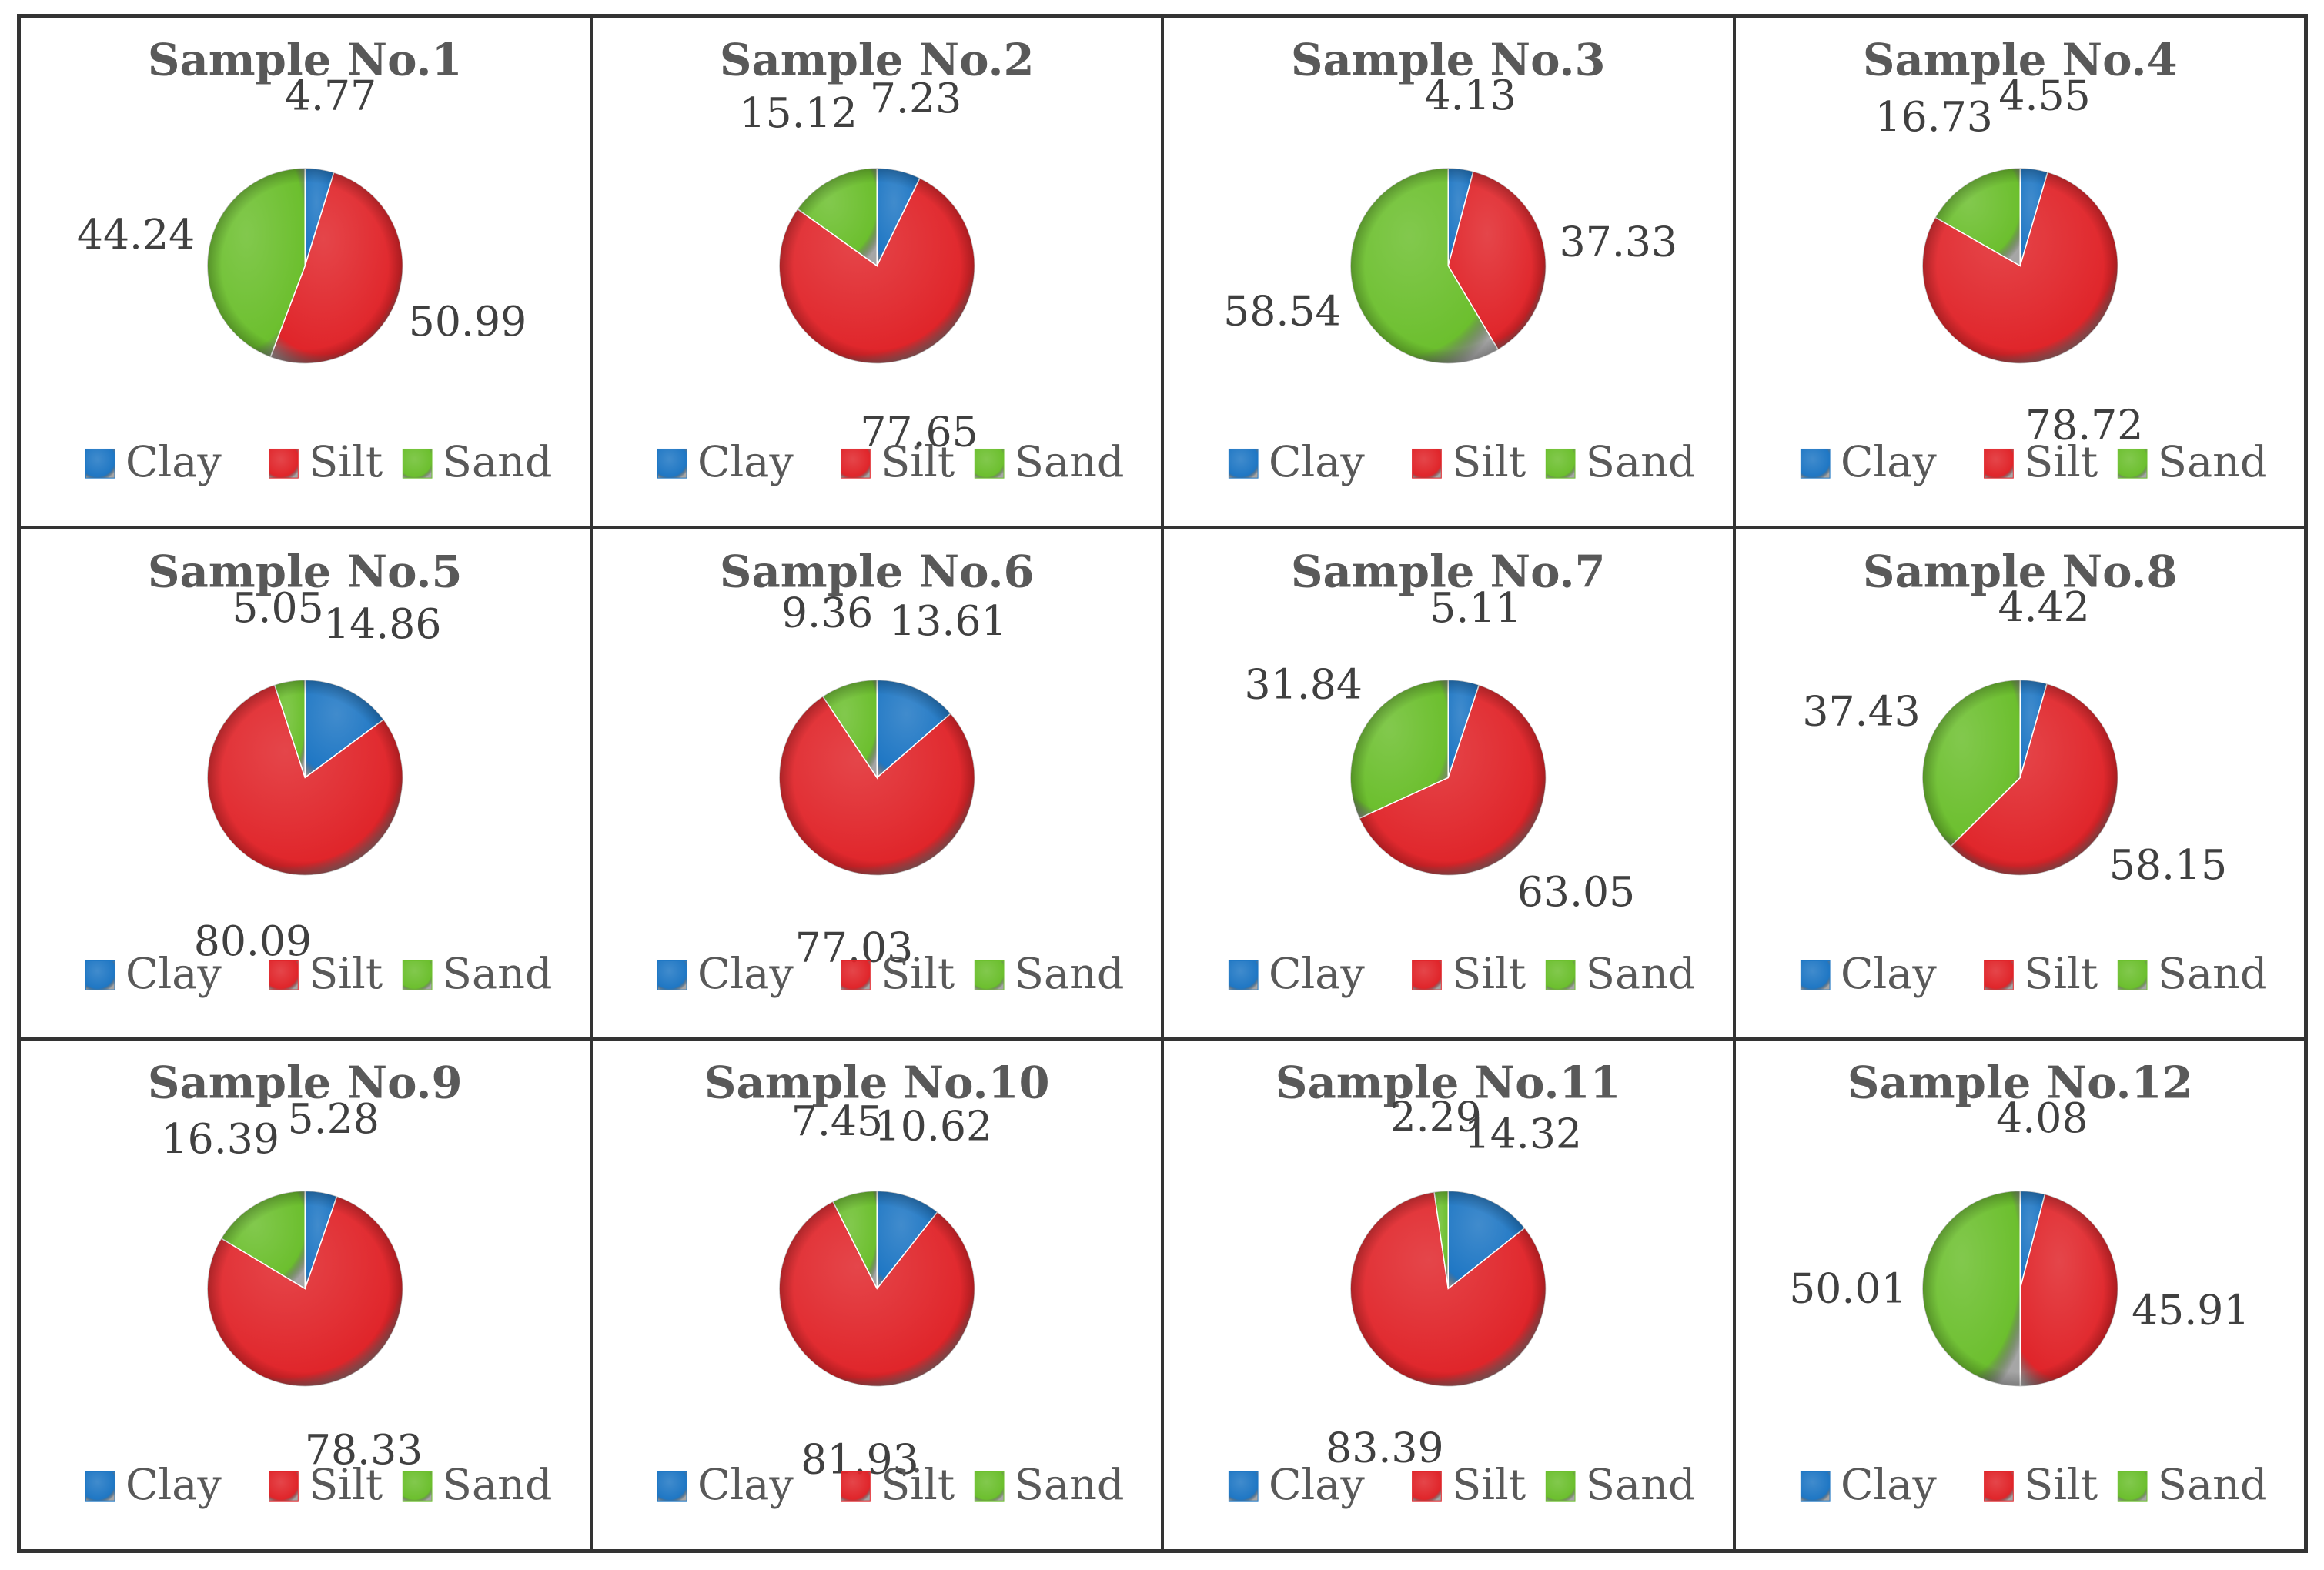 This screenshot has height=1570, width=2324. I want to click on chart-title: Sample No.7, so click(1448, 571).